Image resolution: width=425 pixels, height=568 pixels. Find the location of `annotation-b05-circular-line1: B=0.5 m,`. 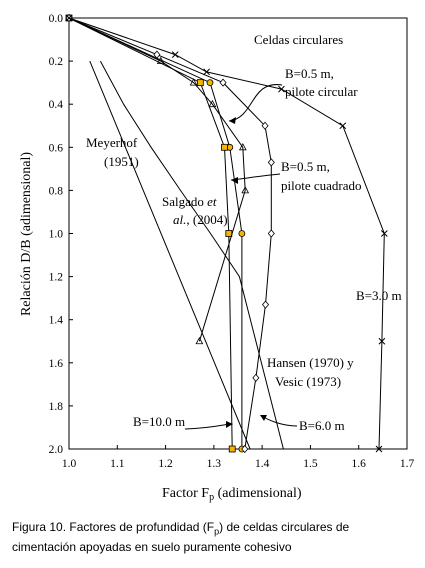

annotation-b05-circular-line1: B=0.5 m, is located at coordinates (309, 73).